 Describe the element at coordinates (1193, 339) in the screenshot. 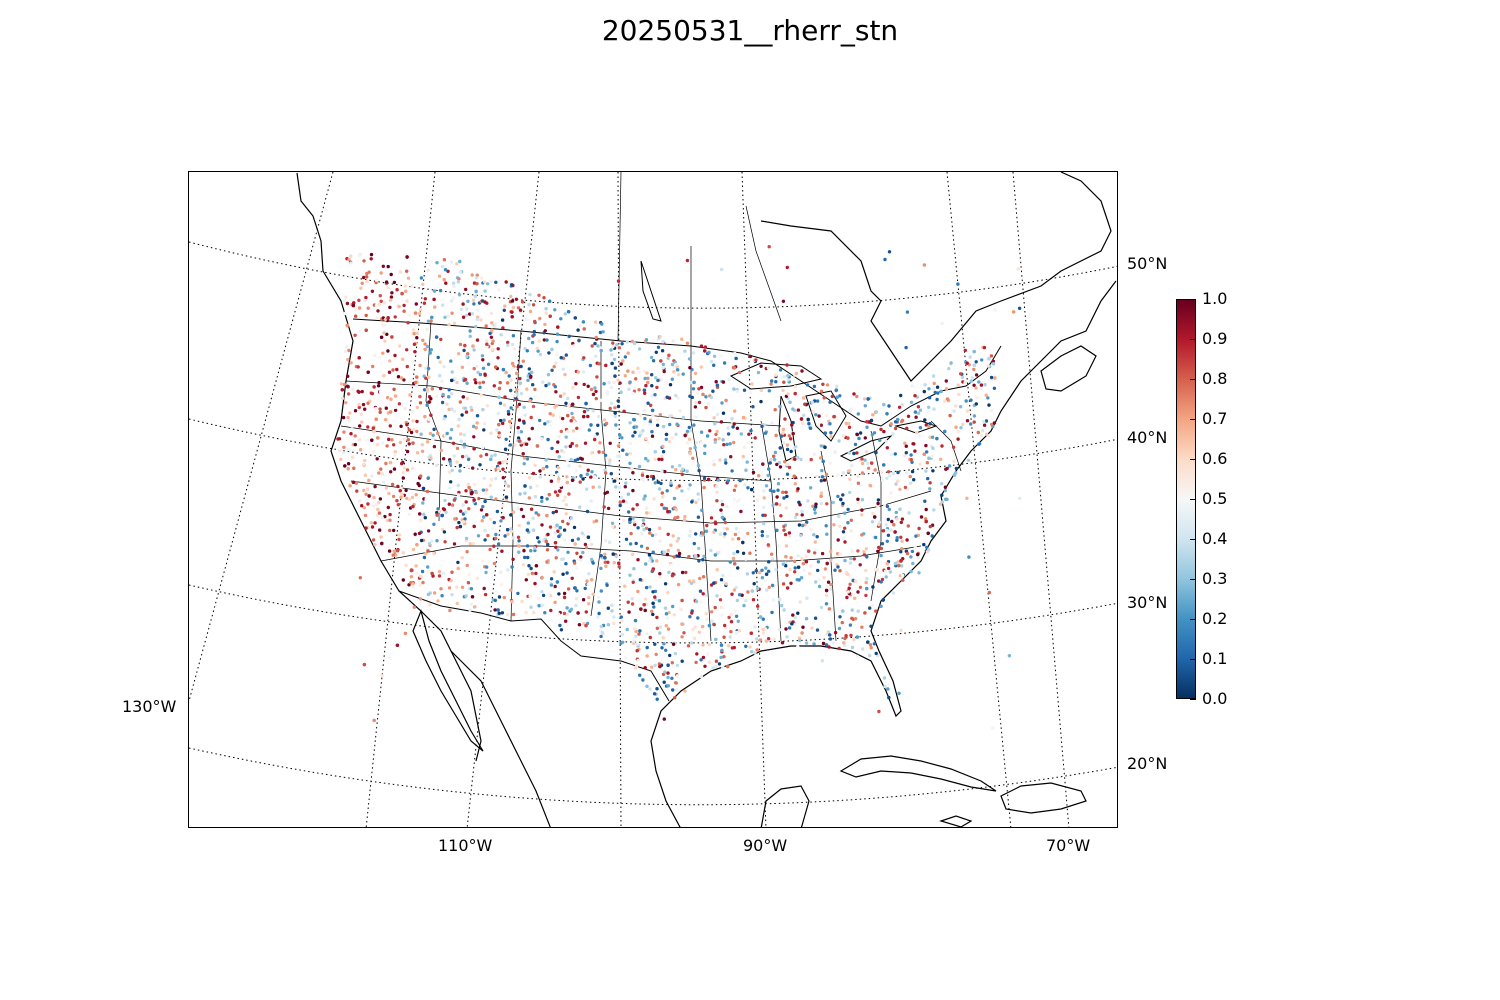

I see `colorbar-tick-mark` at that location.